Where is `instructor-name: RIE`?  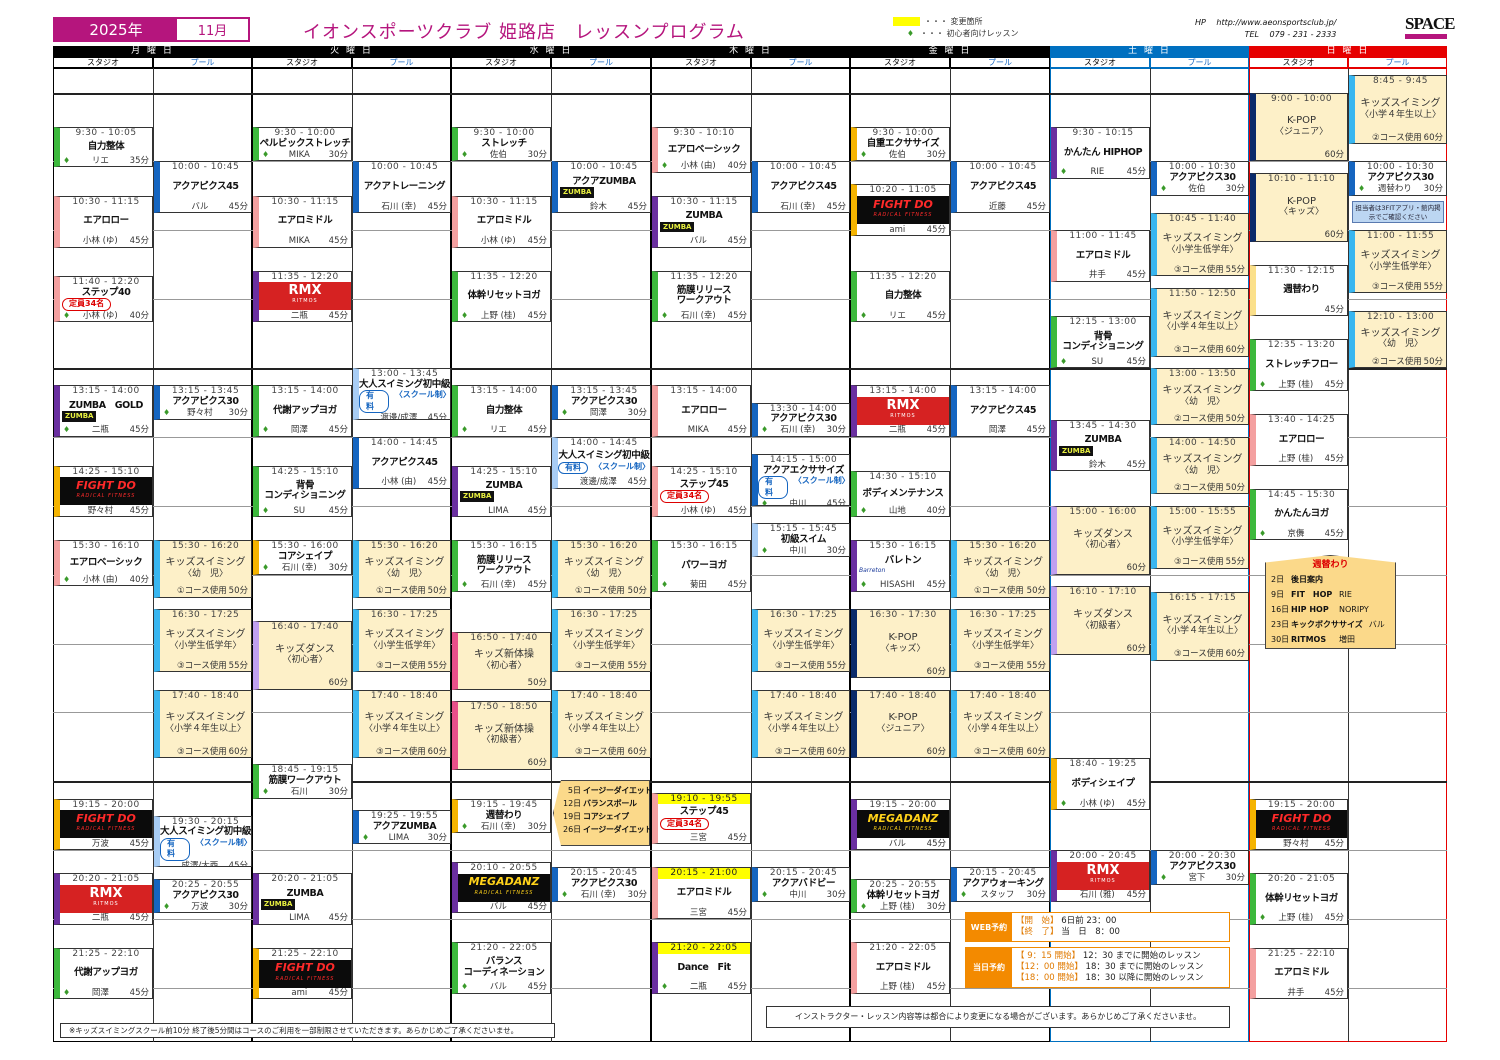 instructor-name: RIE is located at coordinates (1097, 172).